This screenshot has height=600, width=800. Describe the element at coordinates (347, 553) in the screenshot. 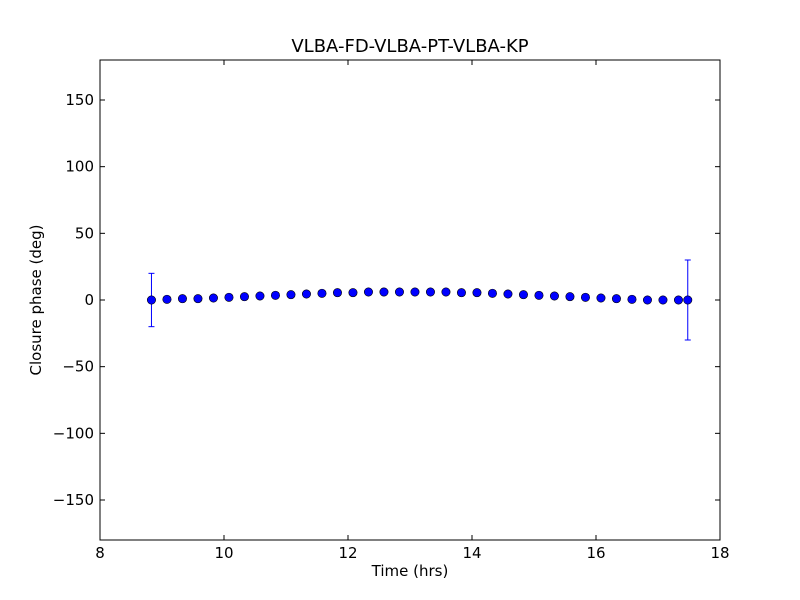

I see `x-tick-label: 12` at that location.